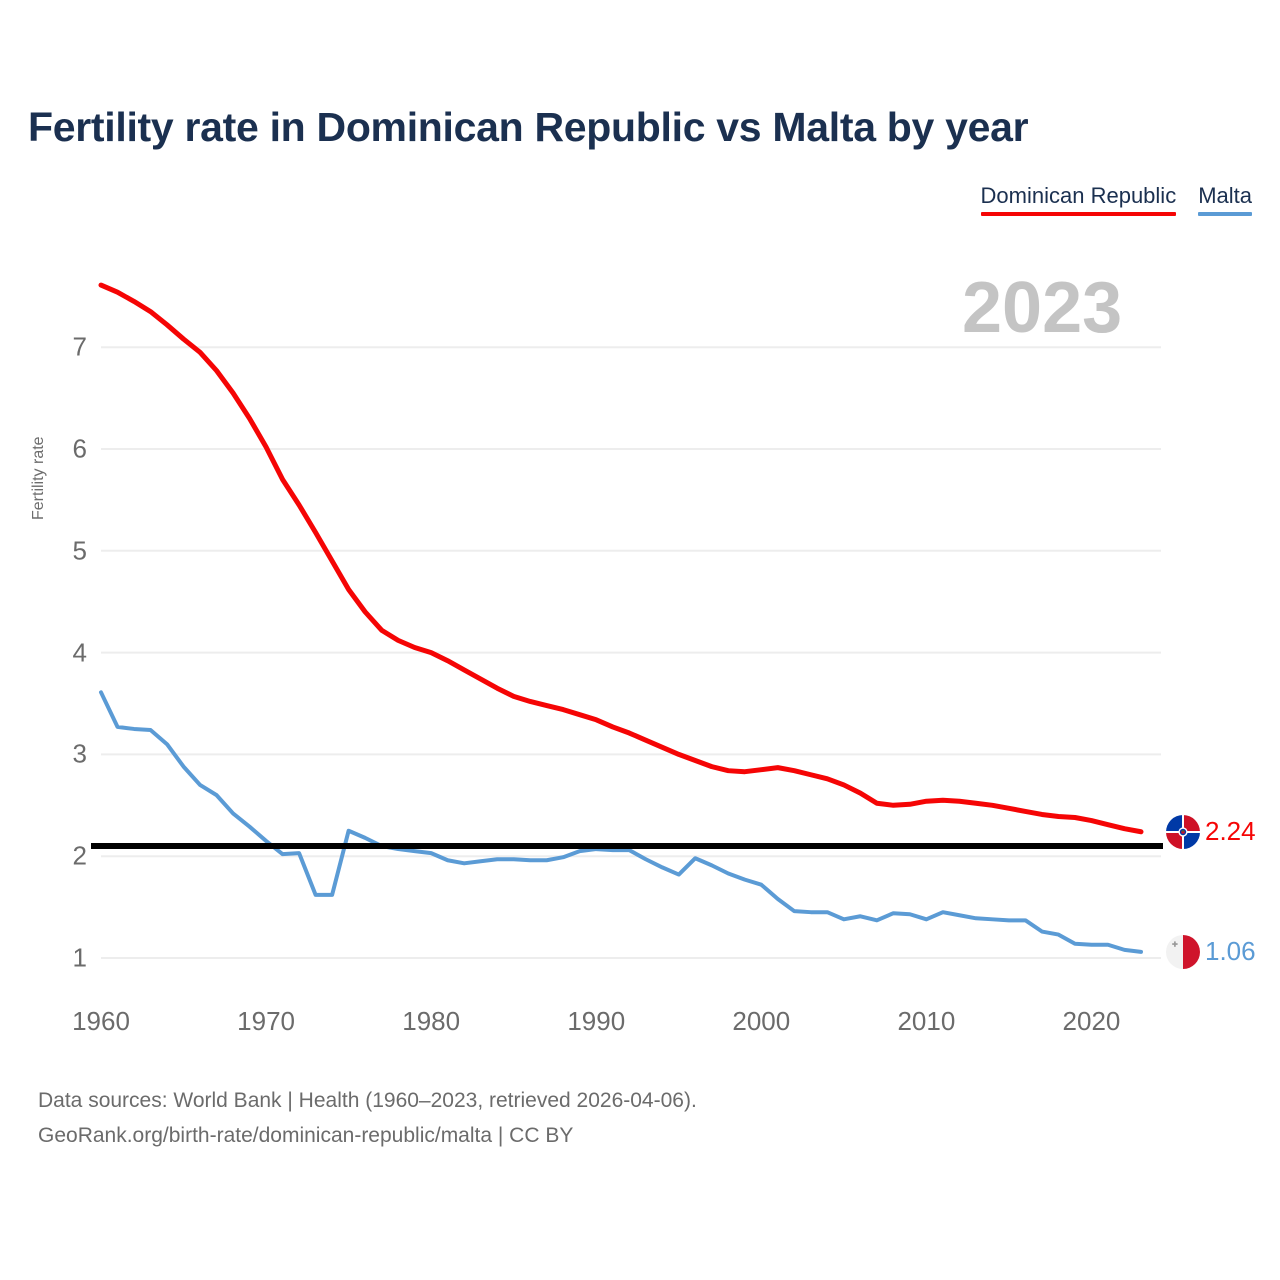 The image size is (1280, 1280). Describe the element at coordinates (79, 855) in the screenshot. I see `y-tick-2: 2` at that location.